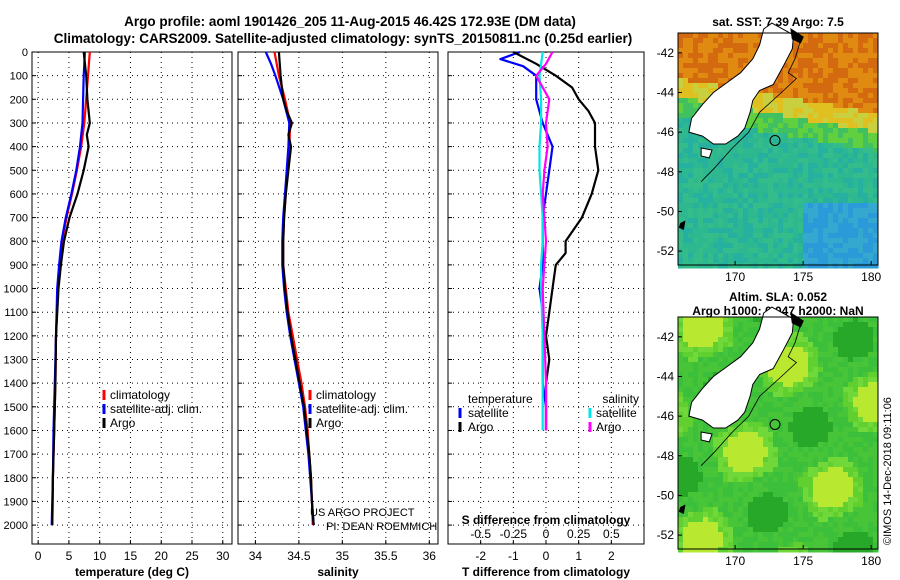  What do you see at coordinates (546, 572) in the screenshot?
I see `x-axis-label: T difference from climatology` at bounding box center [546, 572].